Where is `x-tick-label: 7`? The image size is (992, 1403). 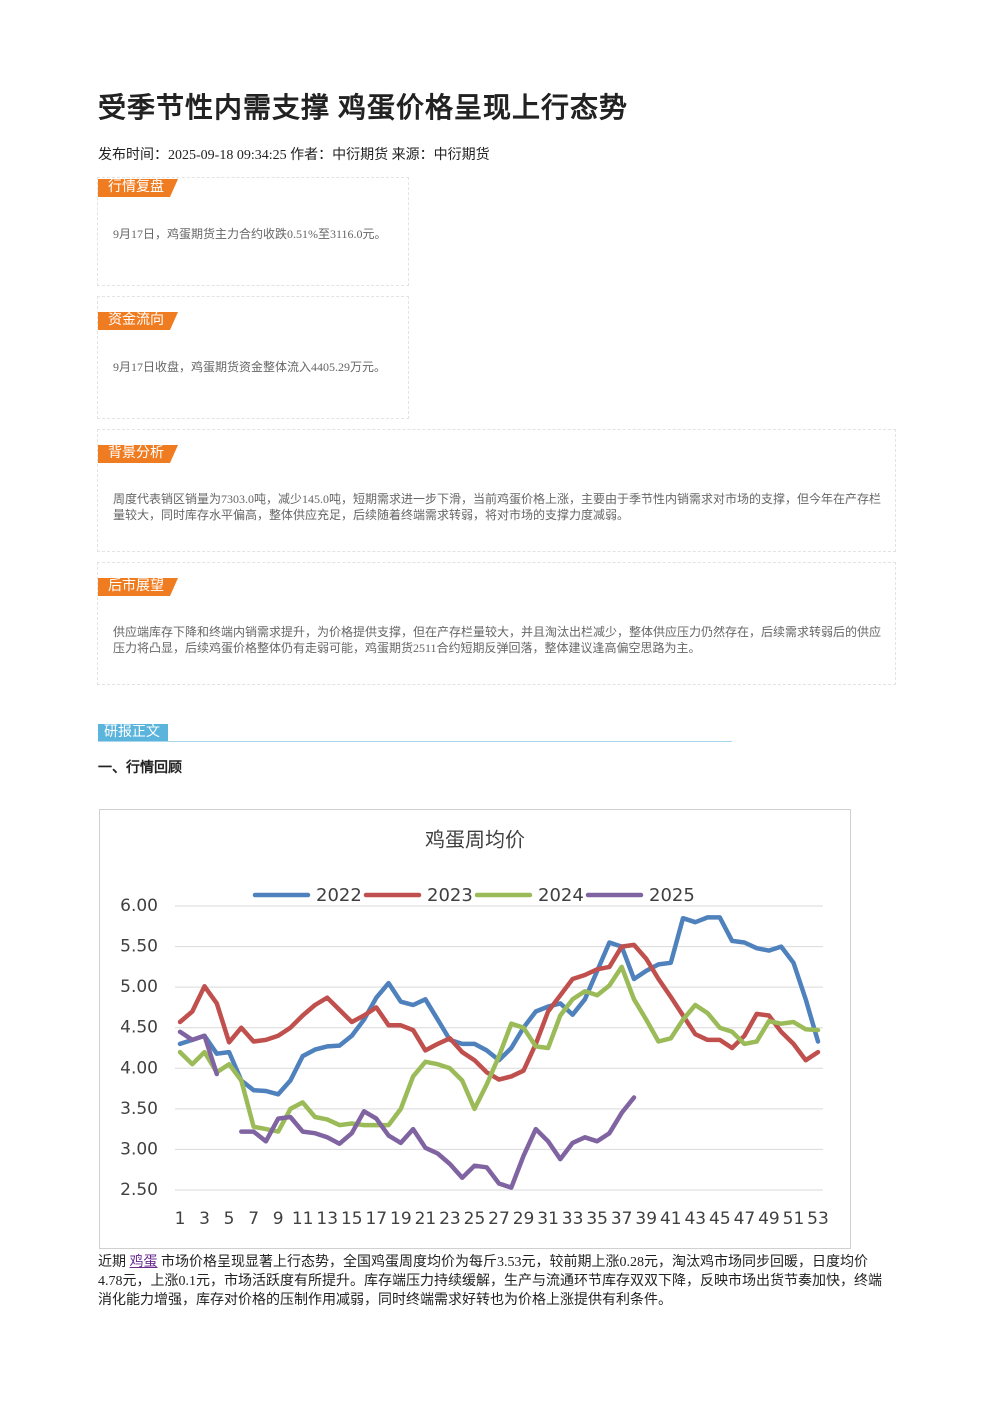 x-tick-label: 7 is located at coordinates (253, 1219).